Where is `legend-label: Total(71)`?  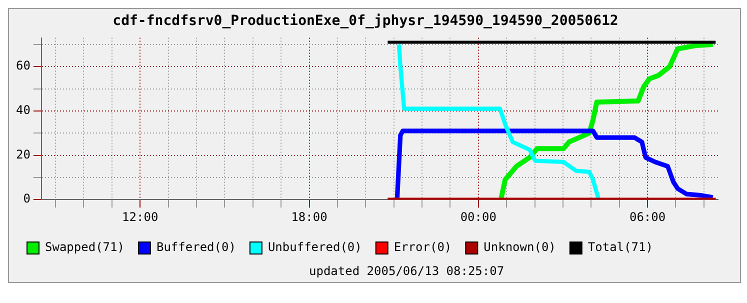 legend-label: Total(71) is located at coordinates (620, 247).